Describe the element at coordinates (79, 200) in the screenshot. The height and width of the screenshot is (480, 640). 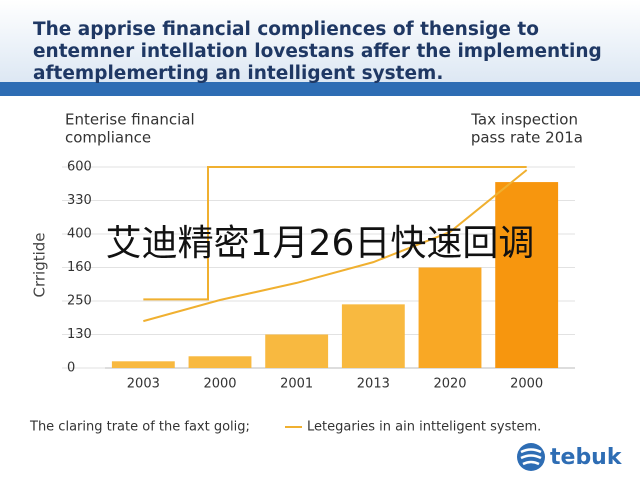
I see `y-tick-label: 330` at that location.